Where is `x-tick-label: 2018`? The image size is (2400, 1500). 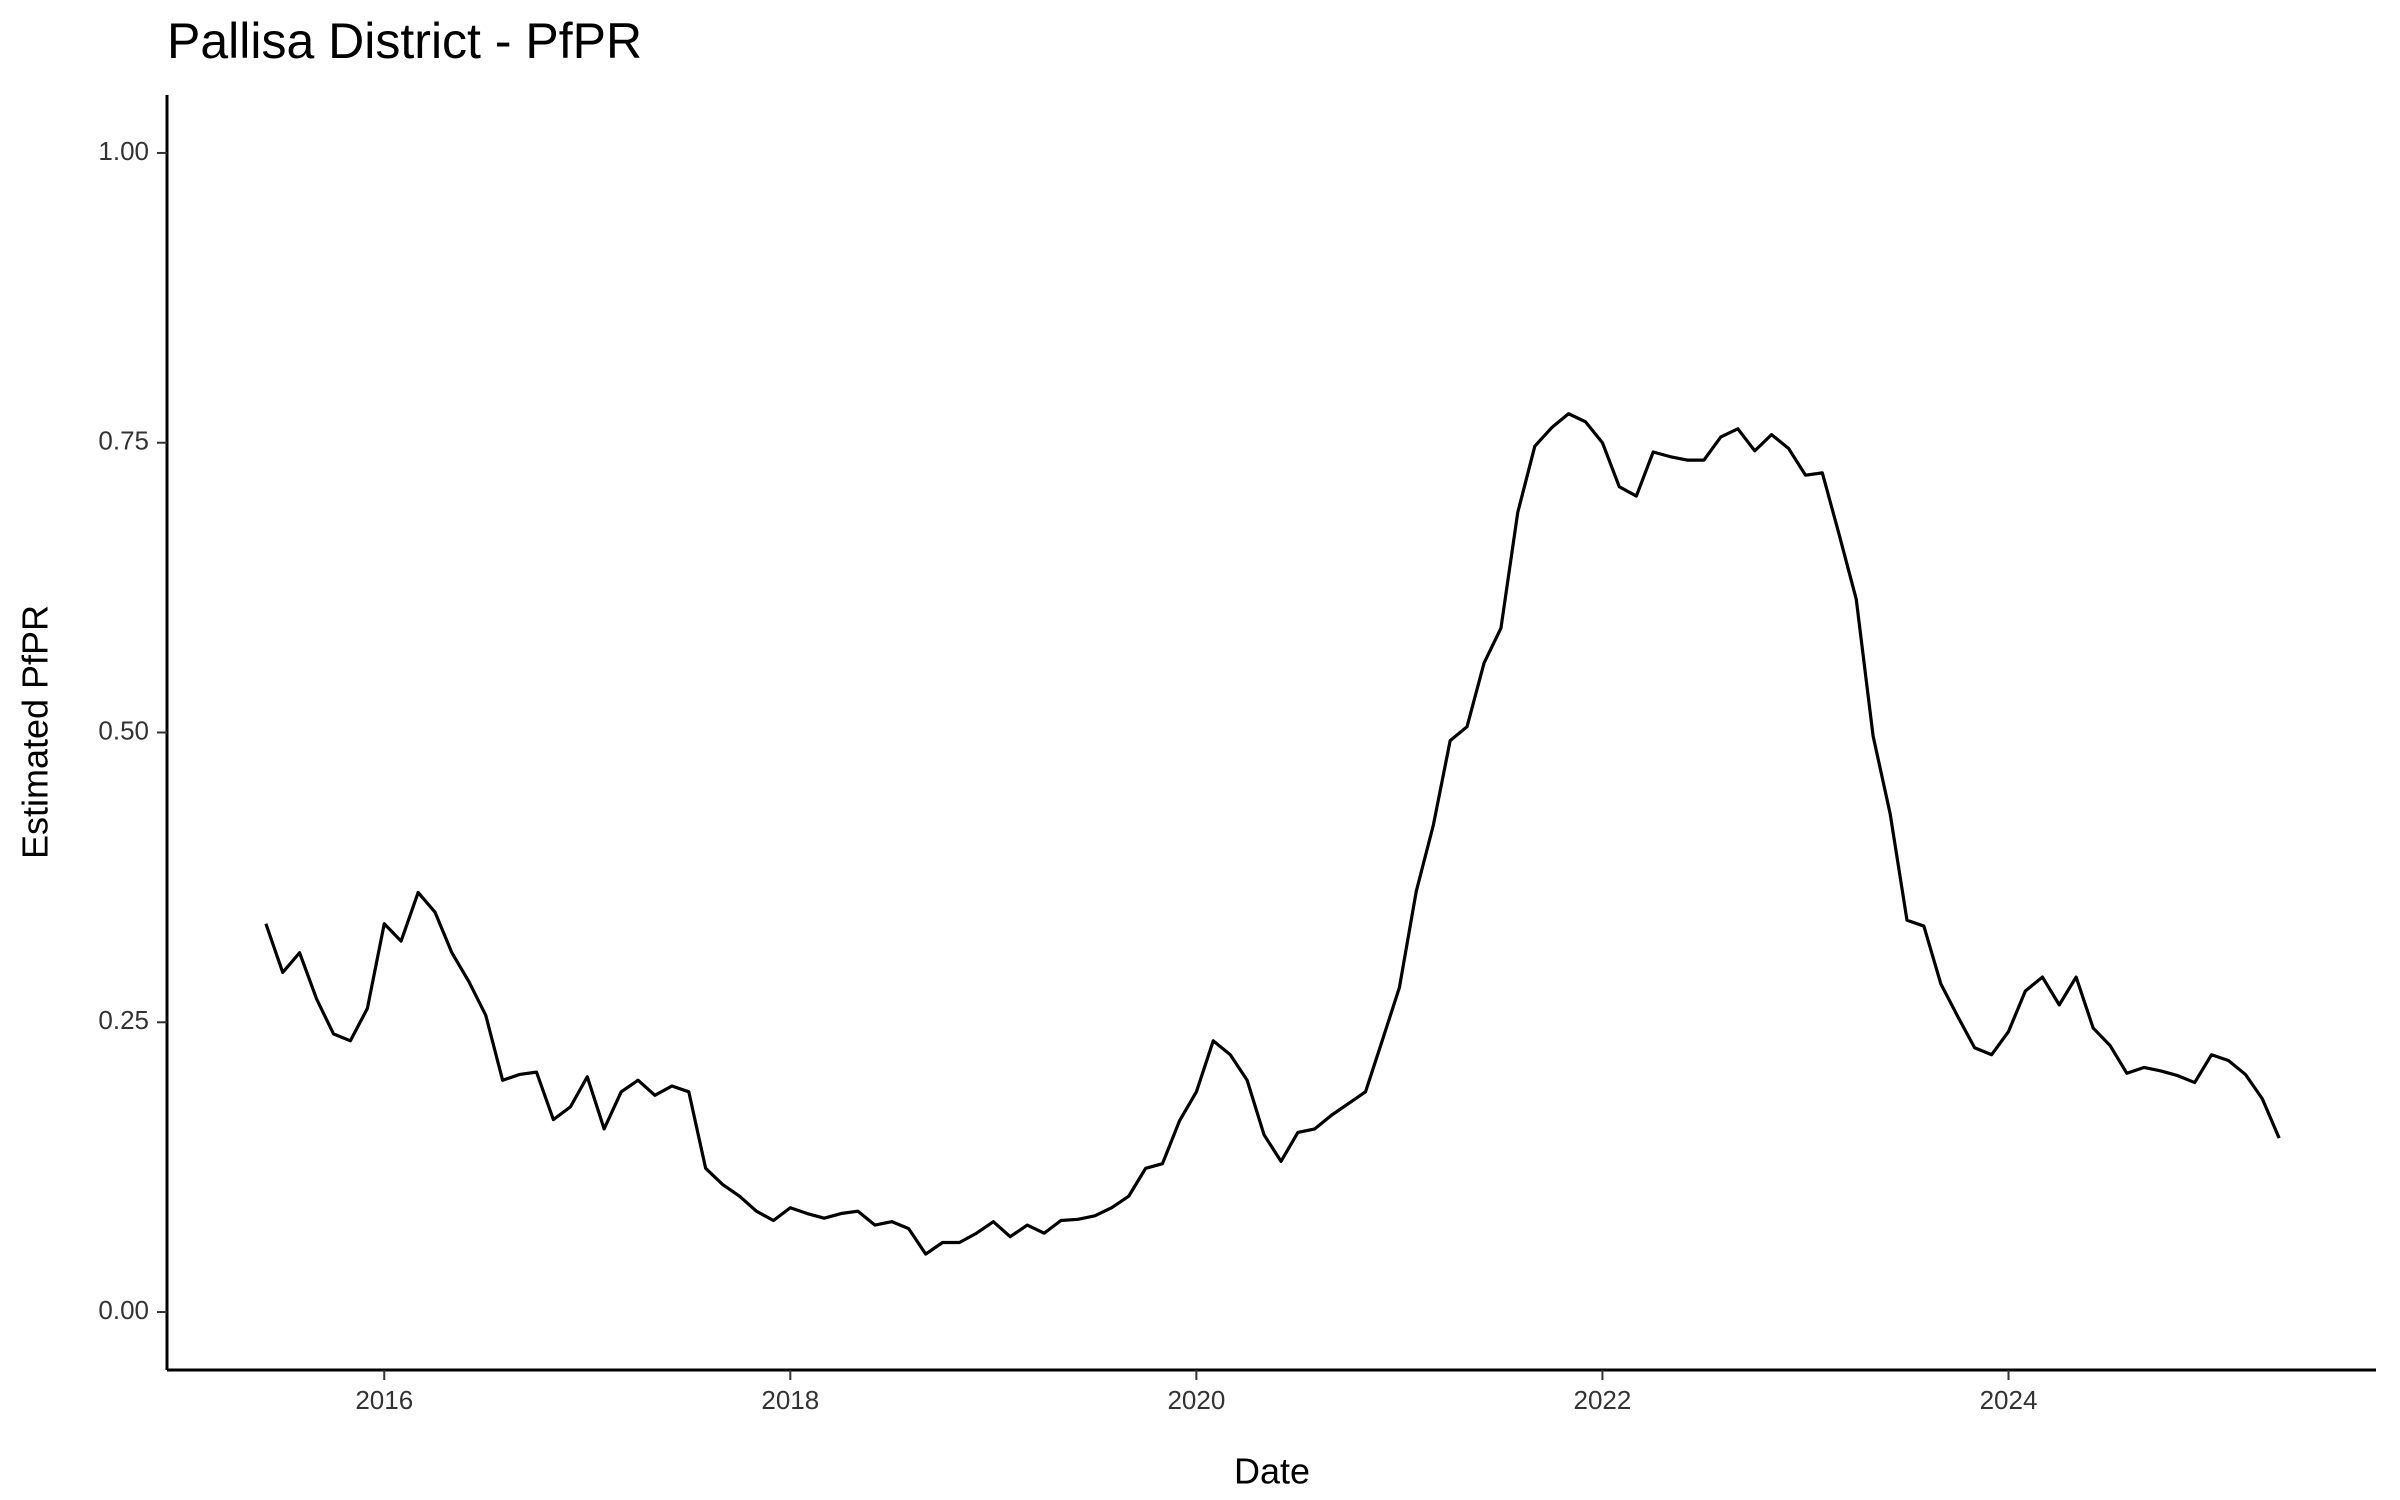 x-tick-label: 2018 is located at coordinates (790, 1400).